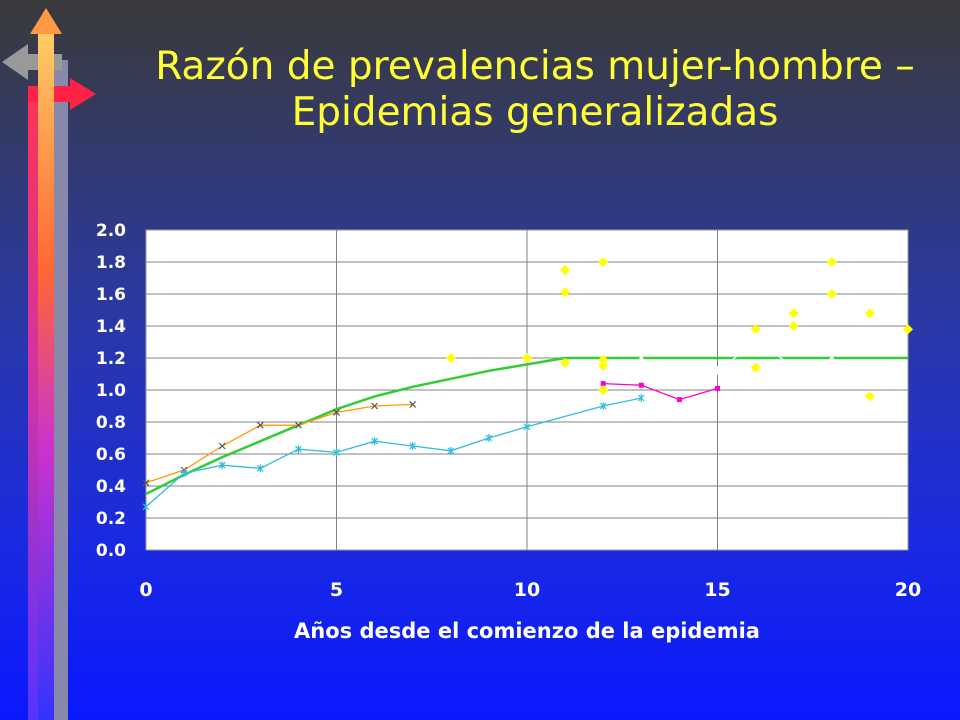 The width and height of the screenshot is (960, 720). Describe the element at coordinates (679, 329) in the screenshot. I see `series-yellow` at that location.